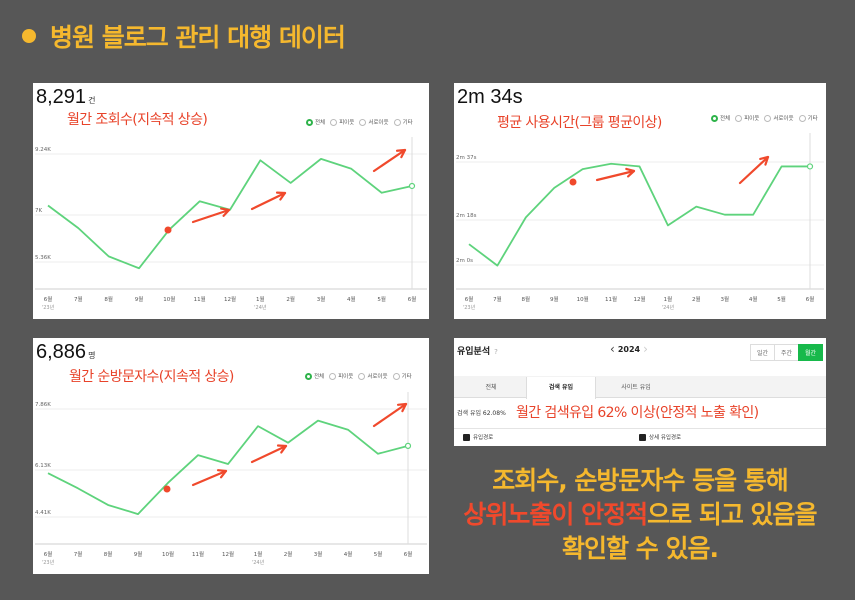 The image size is (855, 600). I want to click on time-big-value: 2m 34s, so click(490, 97).